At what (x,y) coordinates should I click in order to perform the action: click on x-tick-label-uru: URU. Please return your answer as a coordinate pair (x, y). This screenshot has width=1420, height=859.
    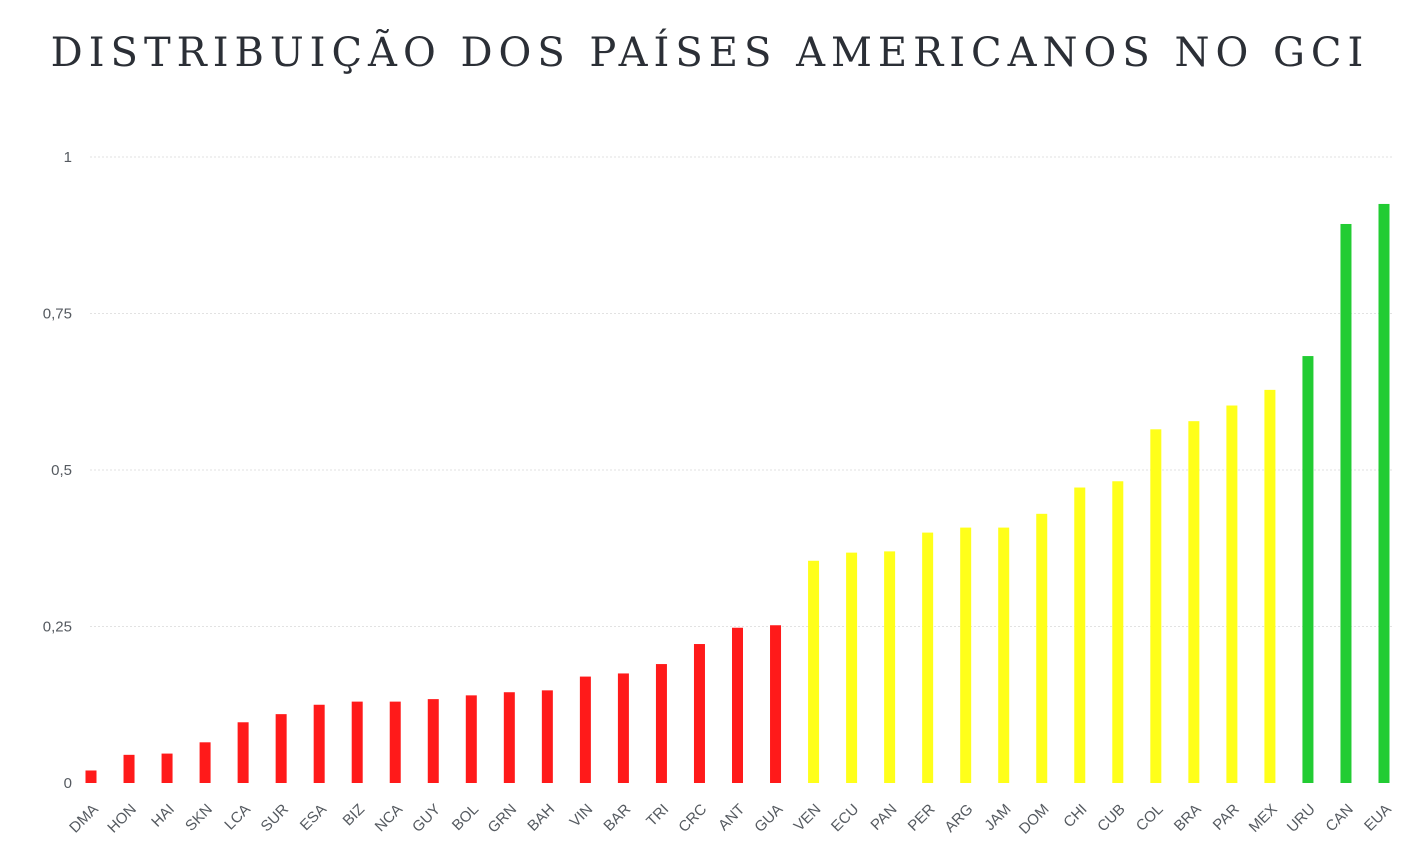
    Looking at the image, I should click on (1301, 818).